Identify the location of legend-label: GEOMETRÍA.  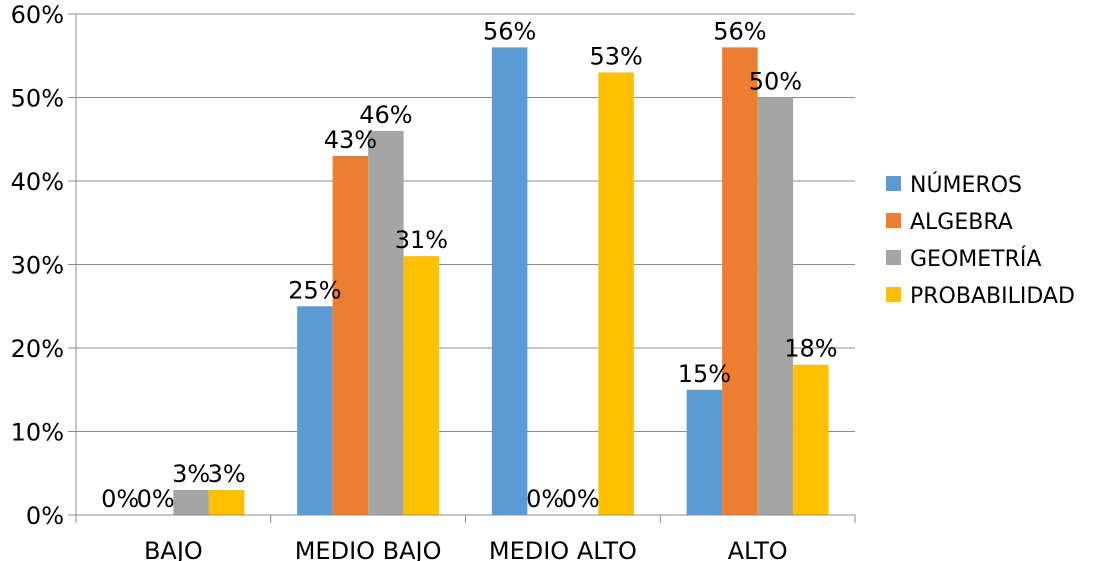
(975, 259).